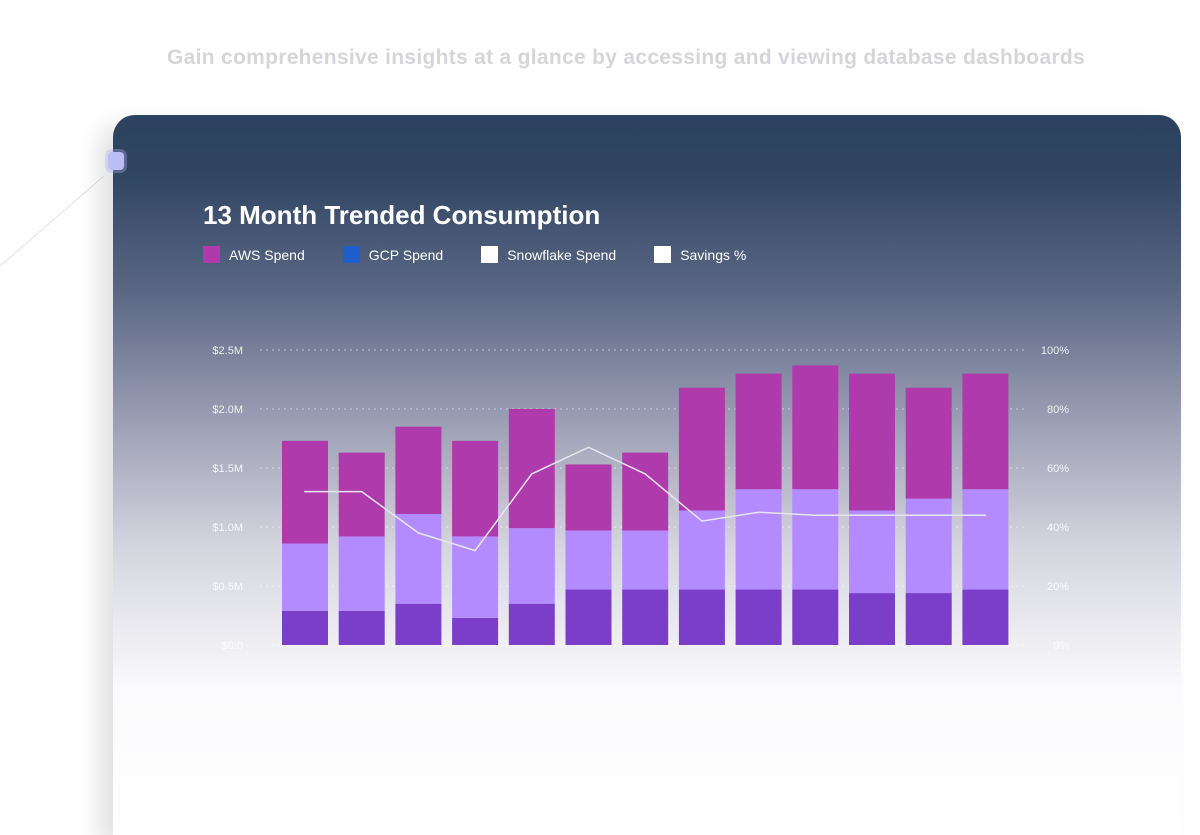 Image resolution: width=1200 pixels, height=835 pixels. Describe the element at coordinates (116, 161) in the screenshot. I see `drag-handle` at that location.